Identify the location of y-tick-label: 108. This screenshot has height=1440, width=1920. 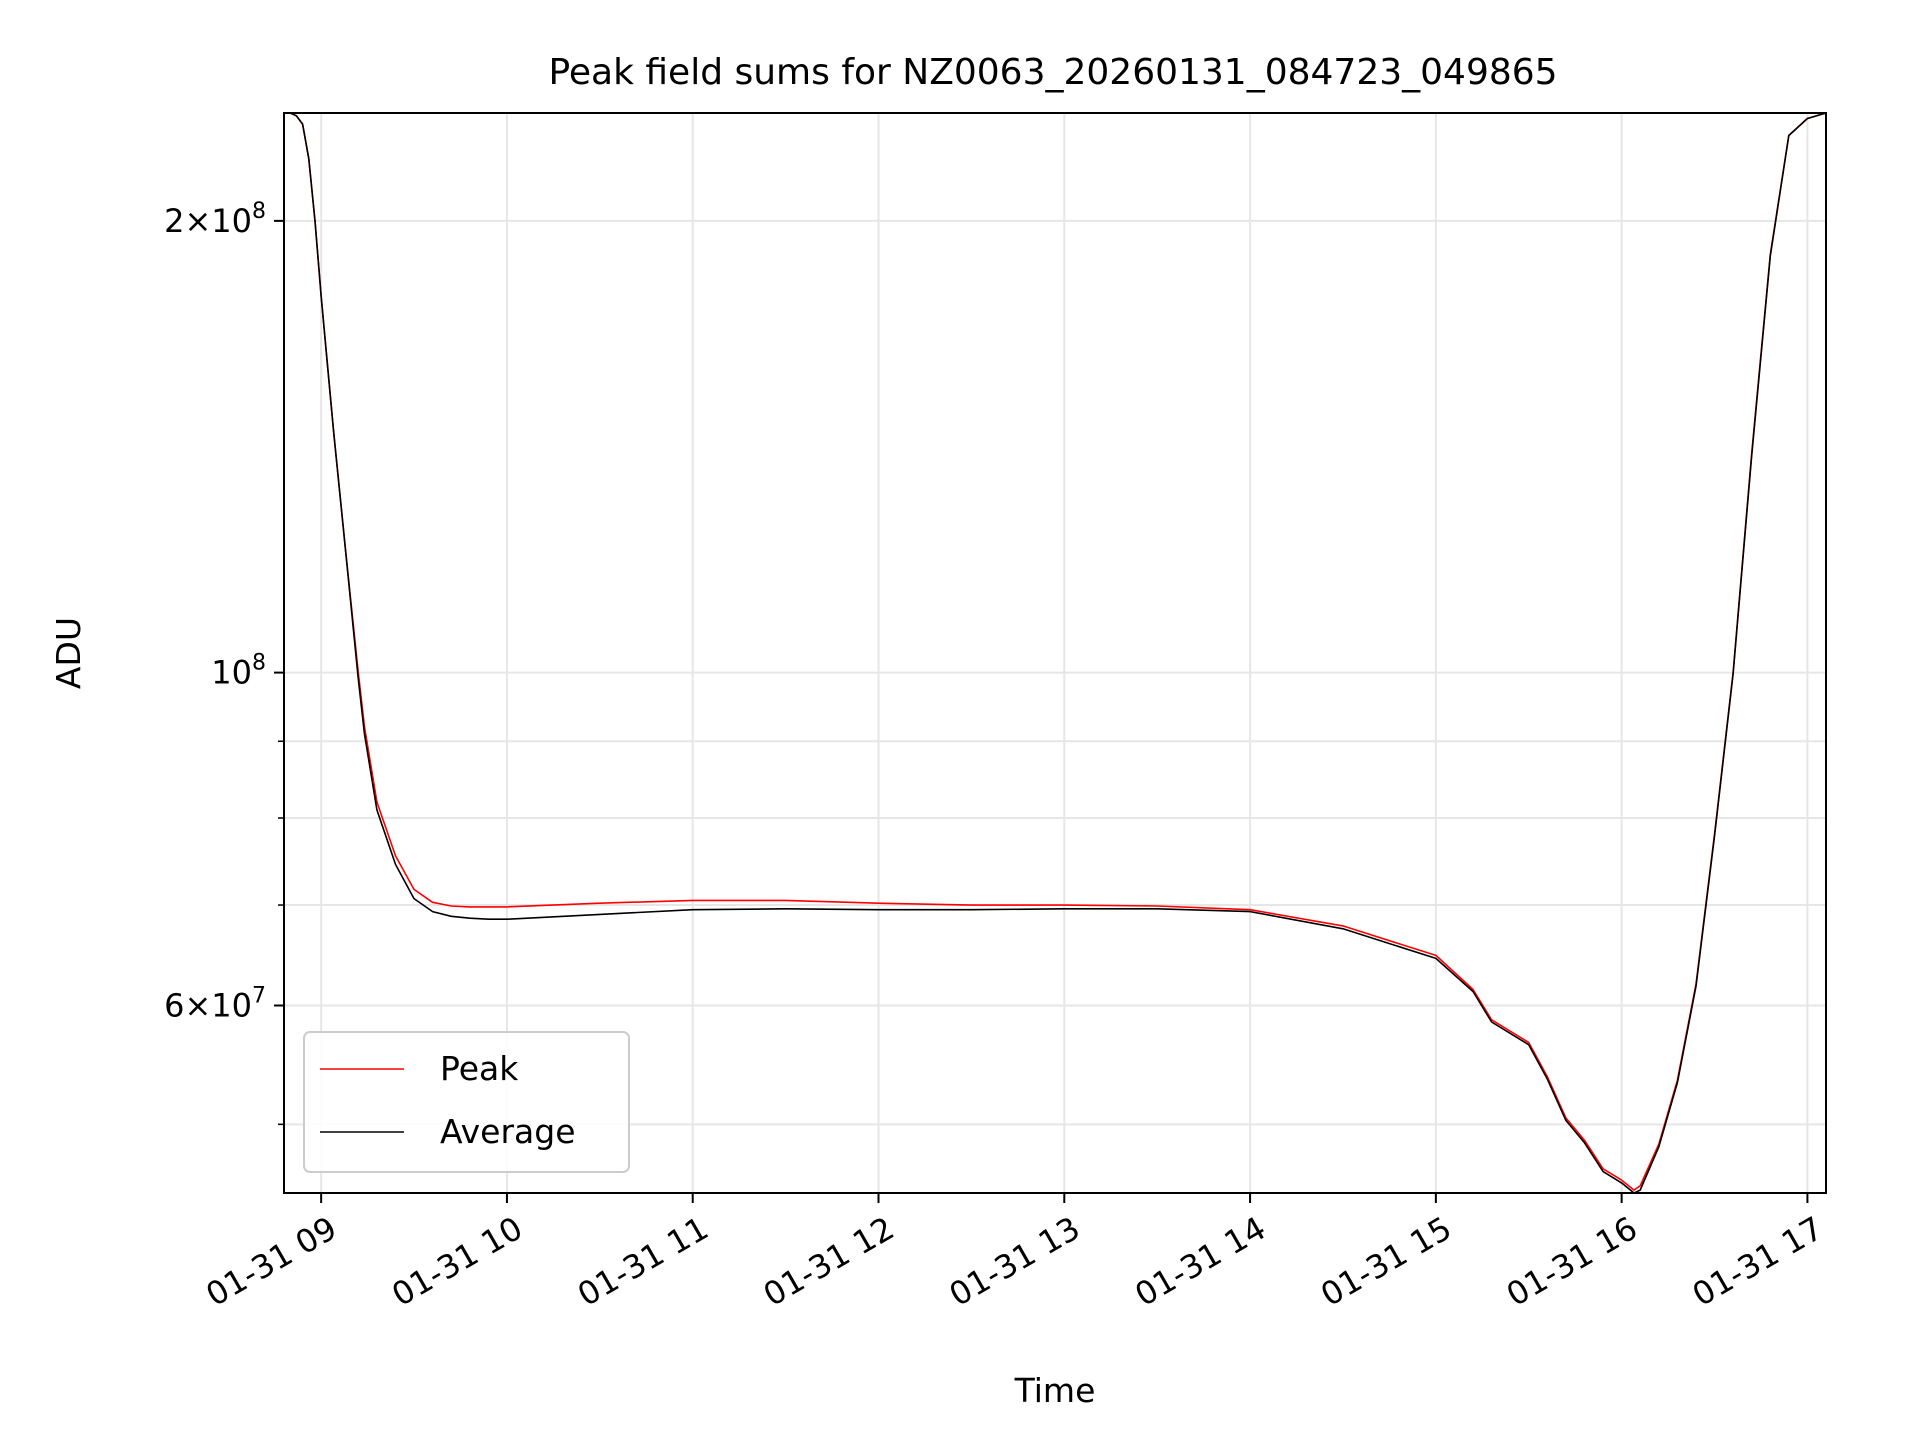
(238, 671).